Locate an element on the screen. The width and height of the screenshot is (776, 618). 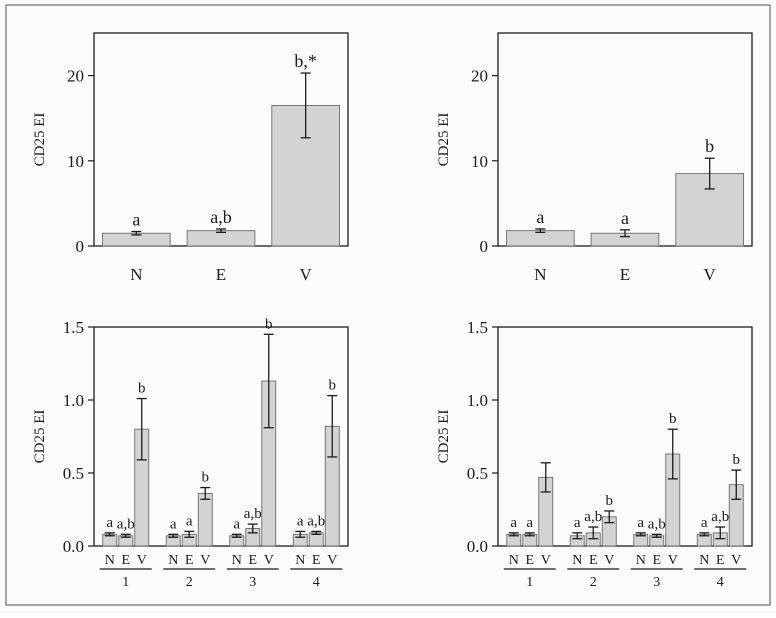
significance-label: b,* is located at coordinates (305, 61).